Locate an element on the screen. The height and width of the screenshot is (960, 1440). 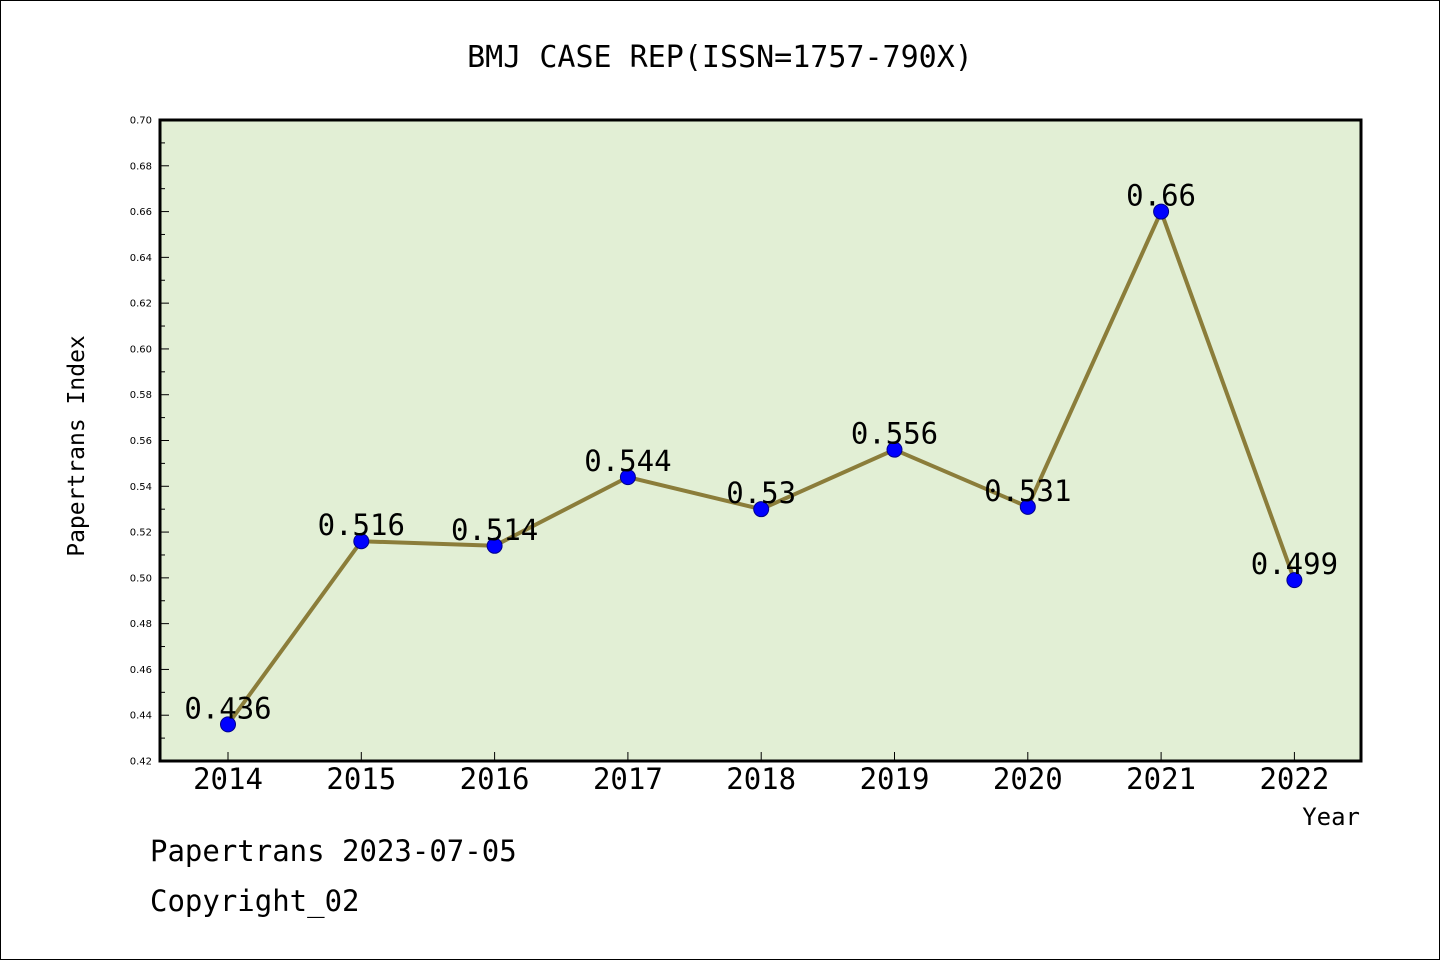
y-tick-label: 0.66 is located at coordinates (141, 212).